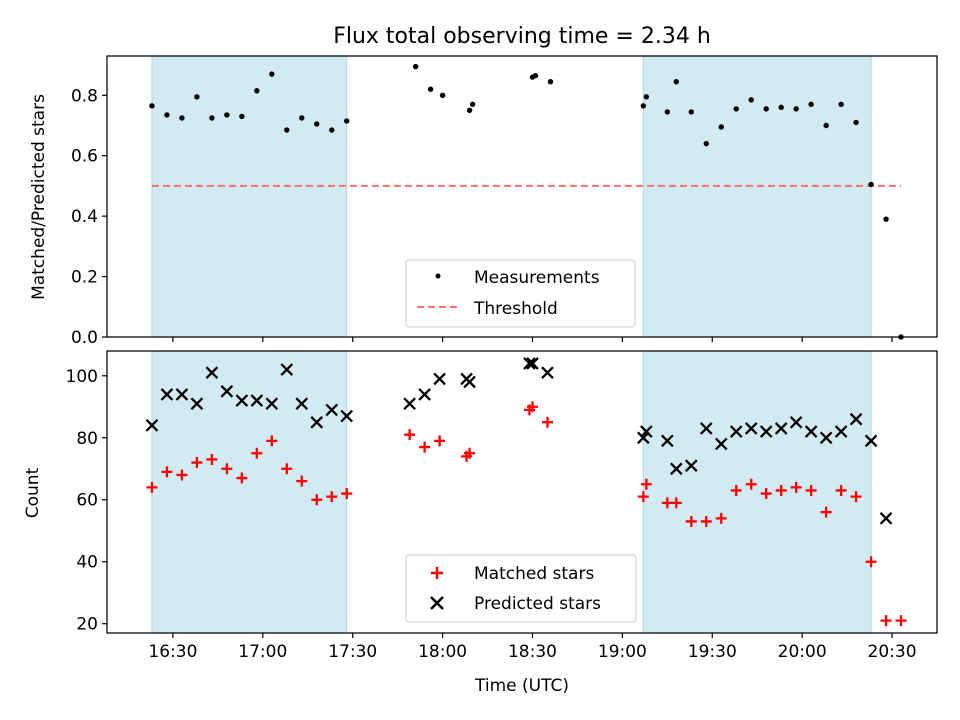 The image size is (960, 720). What do you see at coordinates (622, 652) in the screenshot?
I see `x-tick-label-6: 19:00` at bounding box center [622, 652].